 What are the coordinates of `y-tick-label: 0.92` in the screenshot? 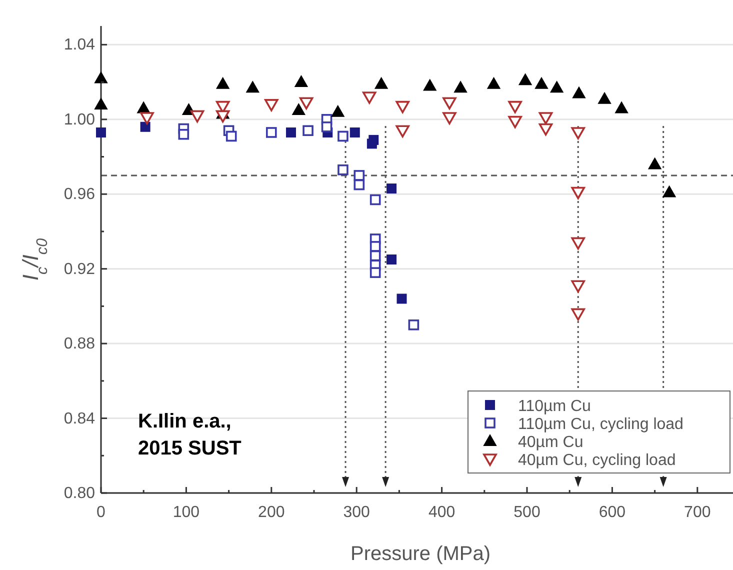 It's located at (80, 269).